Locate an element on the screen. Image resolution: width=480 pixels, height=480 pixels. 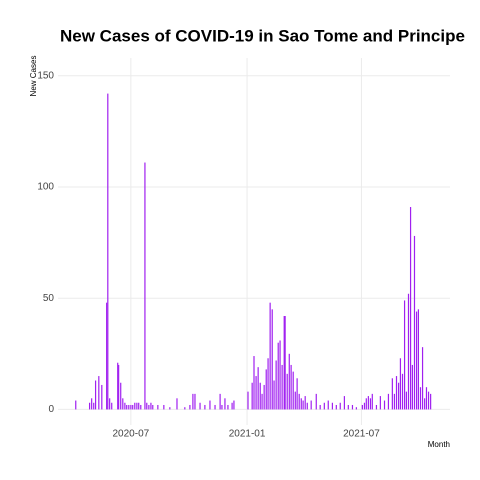
x-tick-label: 2020-07 is located at coordinates (131, 434).